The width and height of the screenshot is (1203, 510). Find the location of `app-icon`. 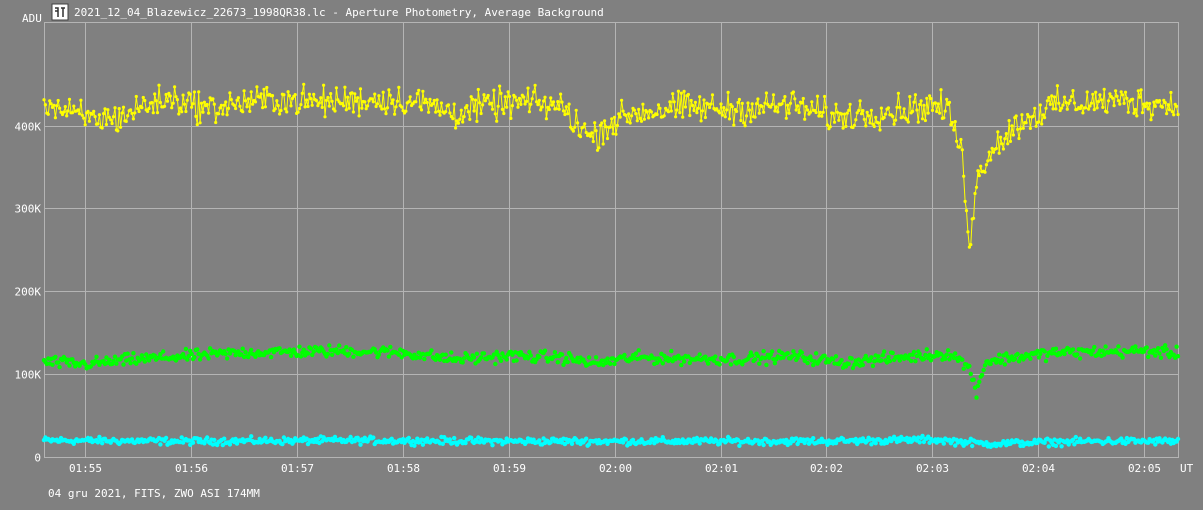

app-icon is located at coordinates (60, 12).